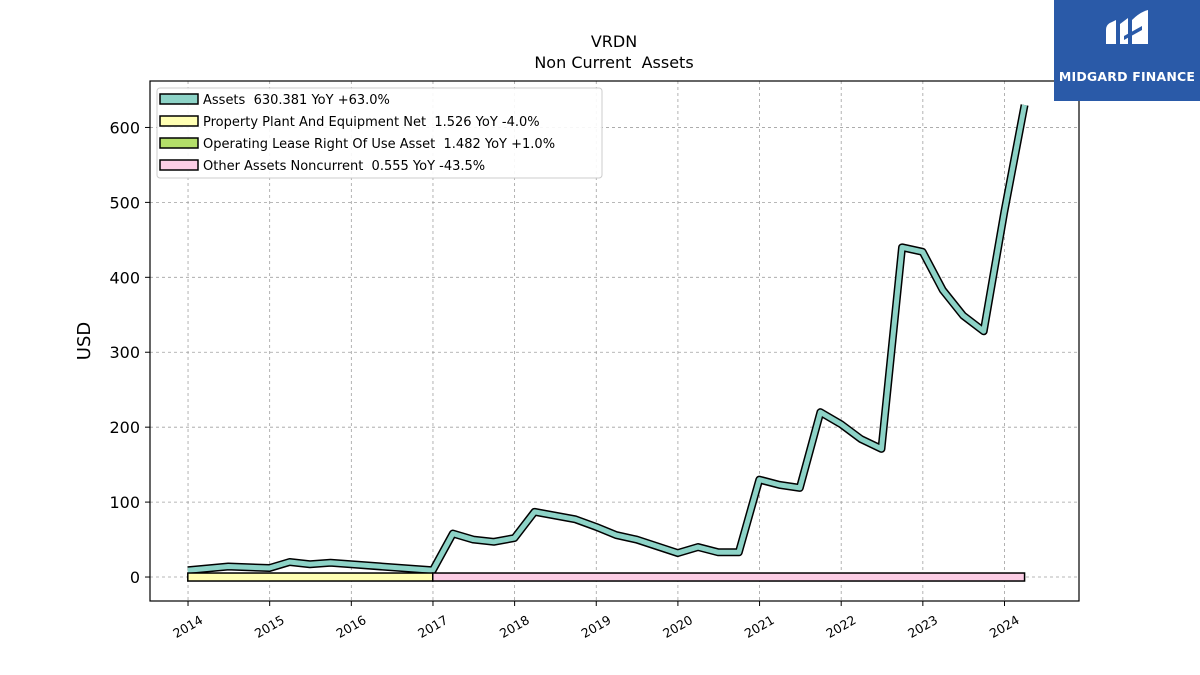 This screenshot has width=1200, height=675. I want to click on y-tick-label: 500, so click(124, 202).